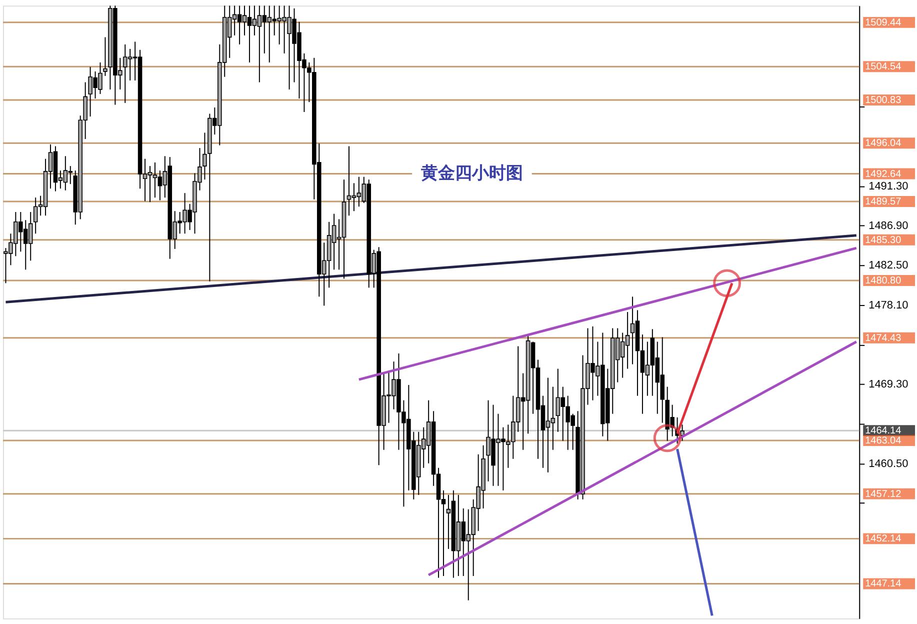 Image resolution: width=917 pixels, height=624 pixels. What do you see at coordinates (888, 464) in the screenshot?
I see `y-tick-label: 1460.50` at bounding box center [888, 464].